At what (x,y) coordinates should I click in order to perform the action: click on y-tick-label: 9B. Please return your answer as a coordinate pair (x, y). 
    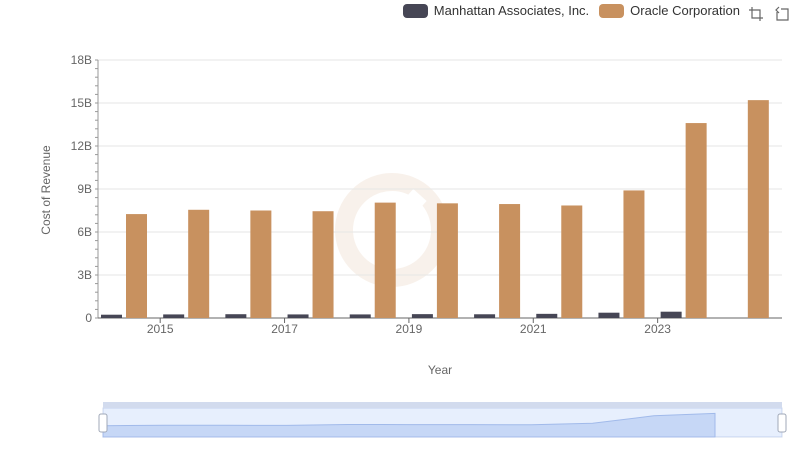
    Looking at the image, I should click on (84, 189).